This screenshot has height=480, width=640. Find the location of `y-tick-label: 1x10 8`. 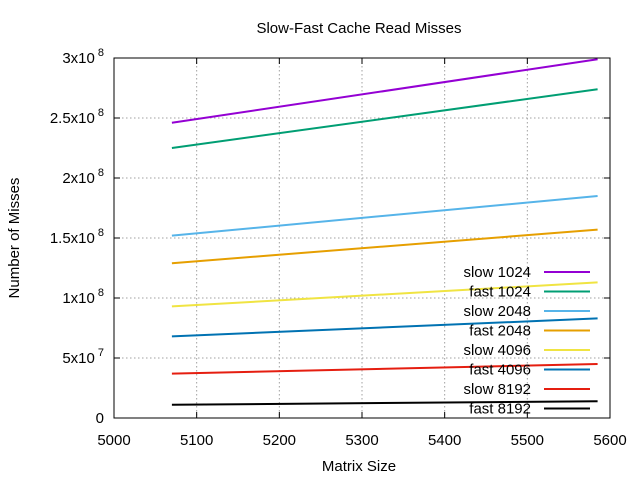

y-tick-label: 1x10 8 is located at coordinates (83, 297).